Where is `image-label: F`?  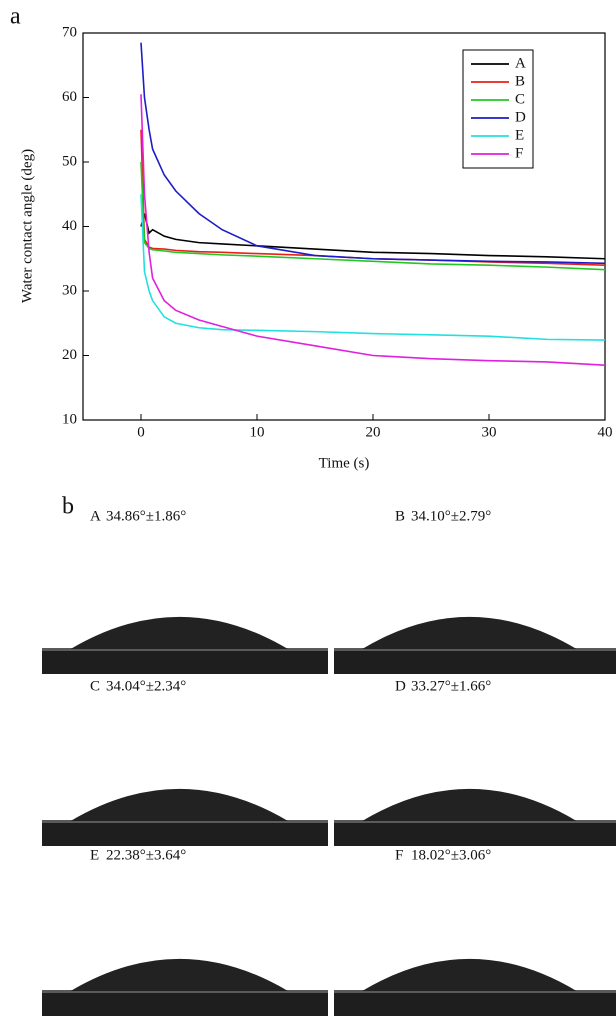
image-label: F is located at coordinates (399, 855).